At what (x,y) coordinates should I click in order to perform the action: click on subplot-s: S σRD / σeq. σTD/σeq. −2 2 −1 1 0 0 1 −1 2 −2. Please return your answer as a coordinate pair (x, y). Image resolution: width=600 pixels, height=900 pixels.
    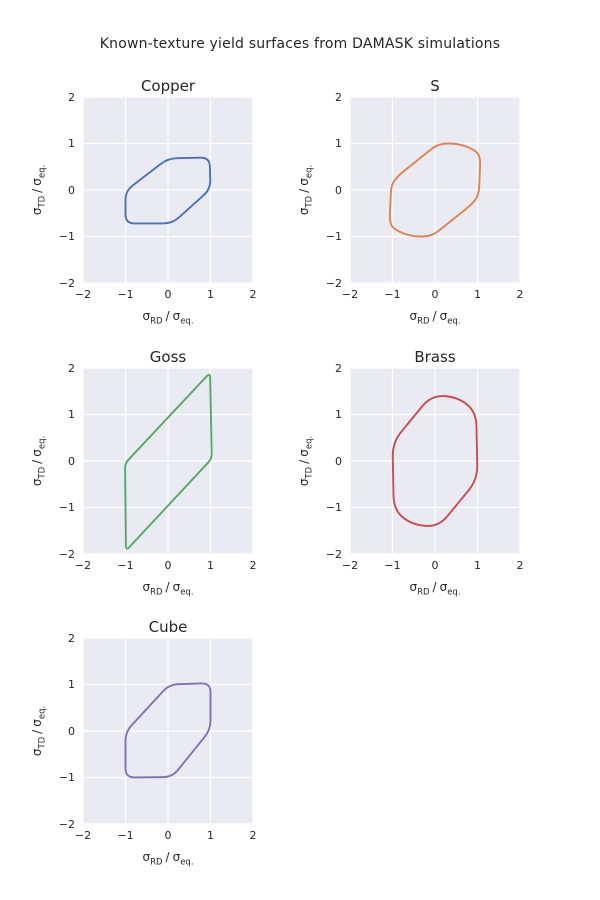
    Looking at the image, I should click on (400, 197).